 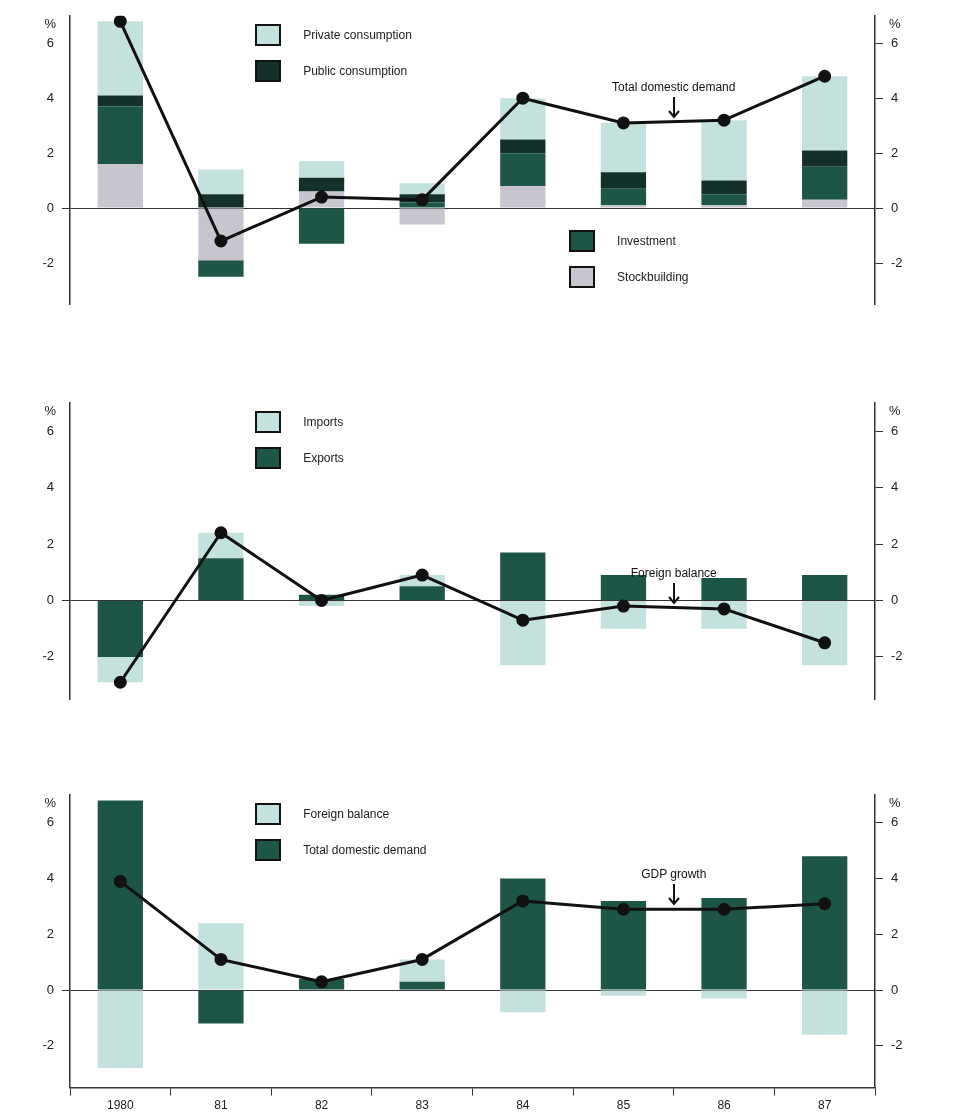 What do you see at coordinates (523, 1105) in the screenshot?
I see `x-tick-label: 84` at bounding box center [523, 1105].